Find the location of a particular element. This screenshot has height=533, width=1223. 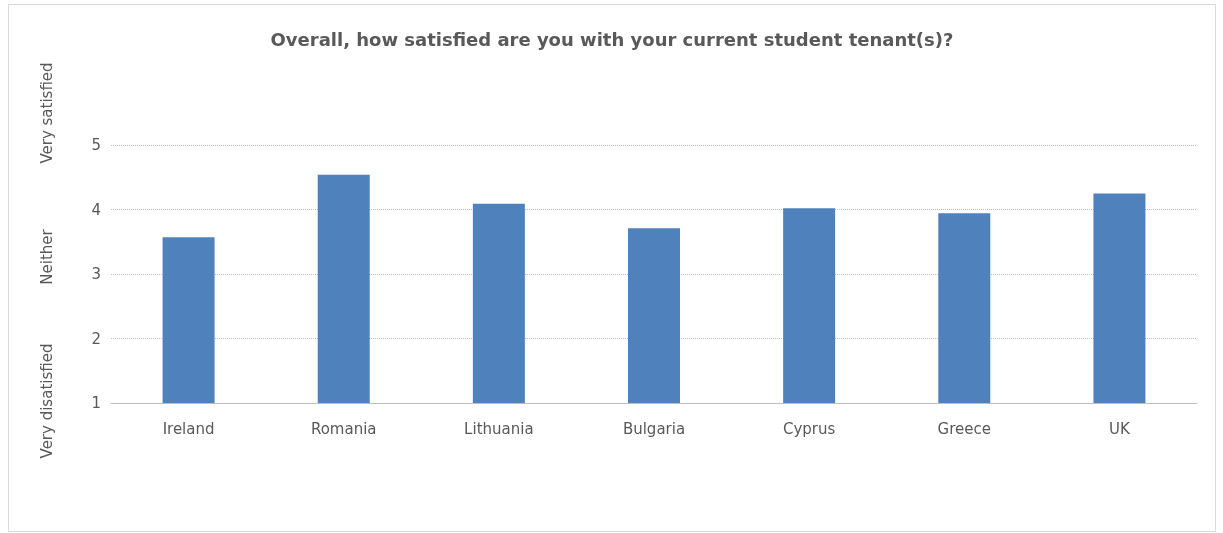

text: Very disatisfied is located at coordinates (47, 401).